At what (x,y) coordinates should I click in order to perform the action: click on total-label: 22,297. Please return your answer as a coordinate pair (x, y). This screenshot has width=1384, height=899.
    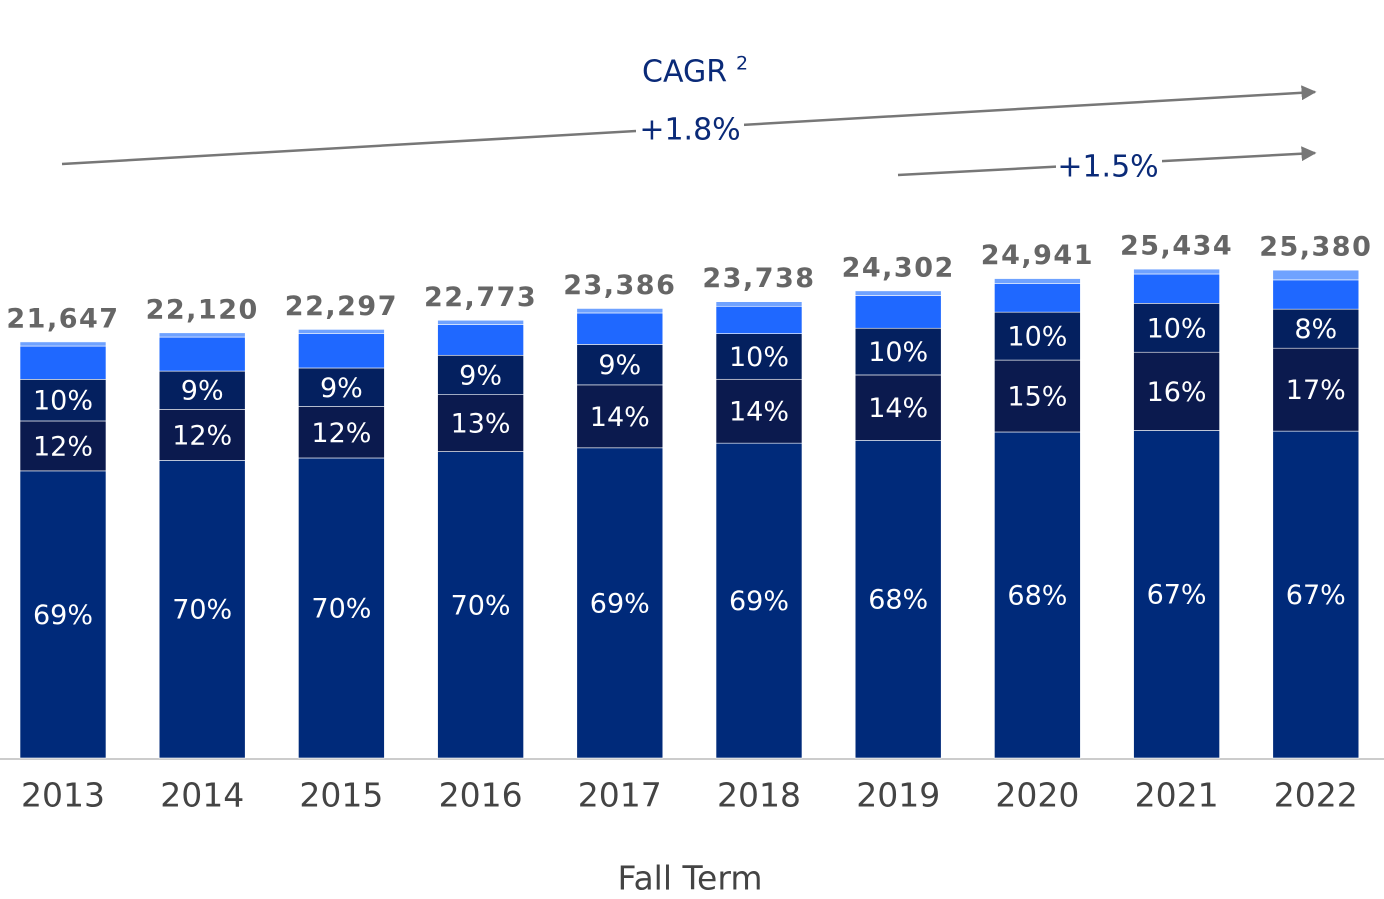
    Looking at the image, I should click on (341, 306).